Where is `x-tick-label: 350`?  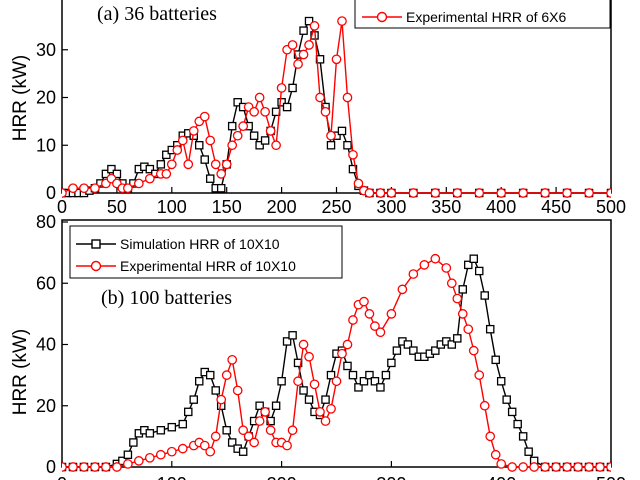 x-tick-label: 350 is located at coordinates (446, 207).